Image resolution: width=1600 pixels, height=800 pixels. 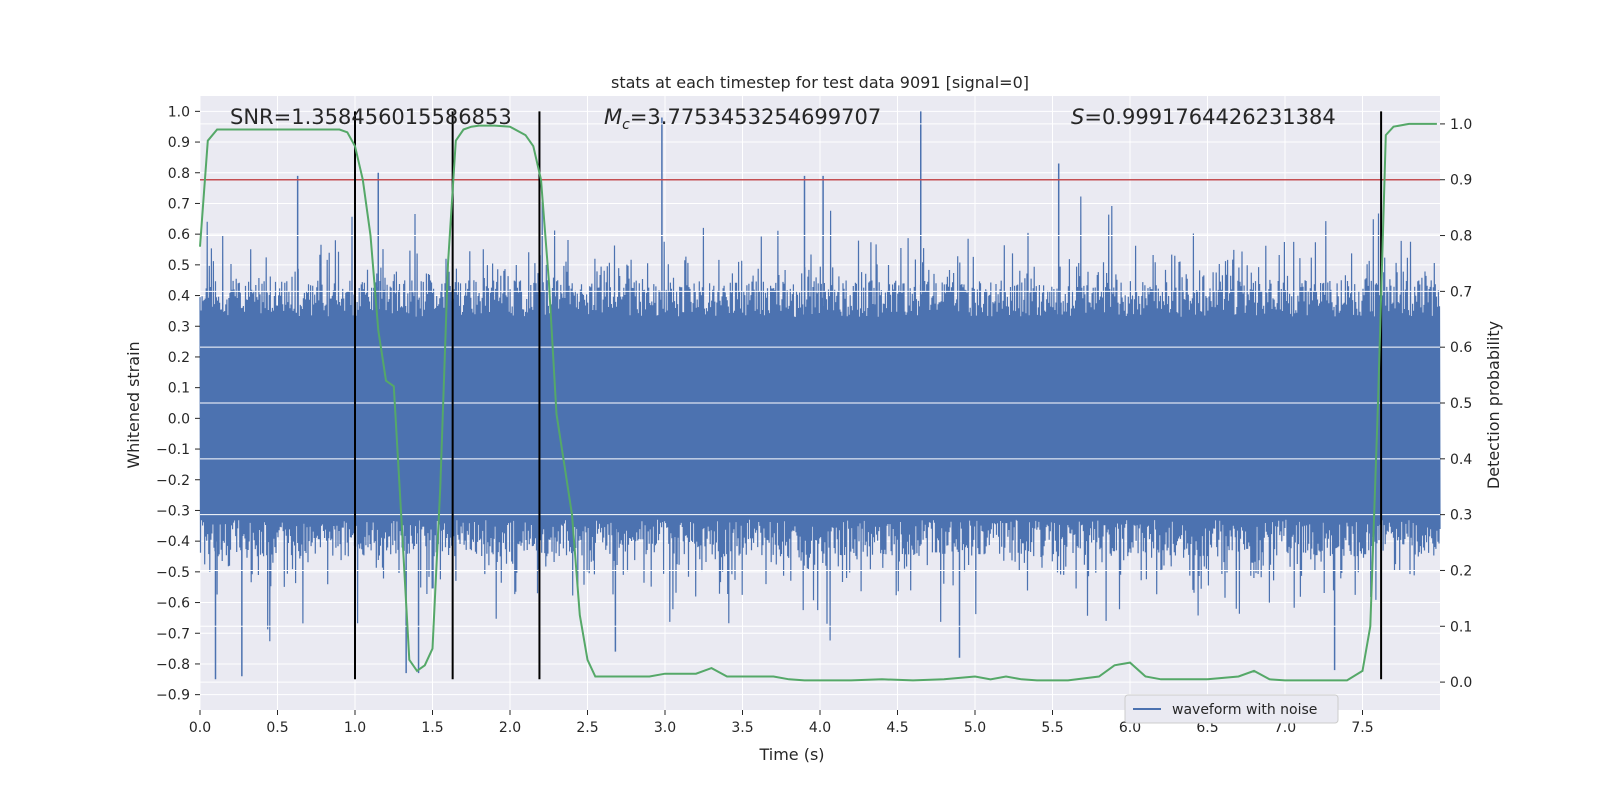 I want to click on x-tick-label: 4.0, so click(x=820, y=728).